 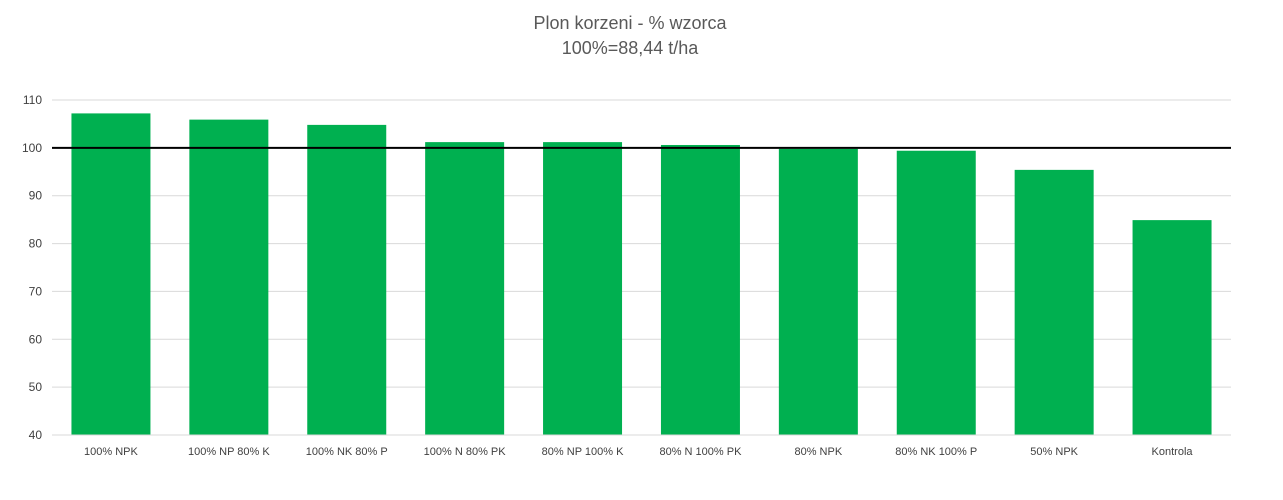 I want to click on x-tick-label: Kontrola, so click(x=1173, y=452).